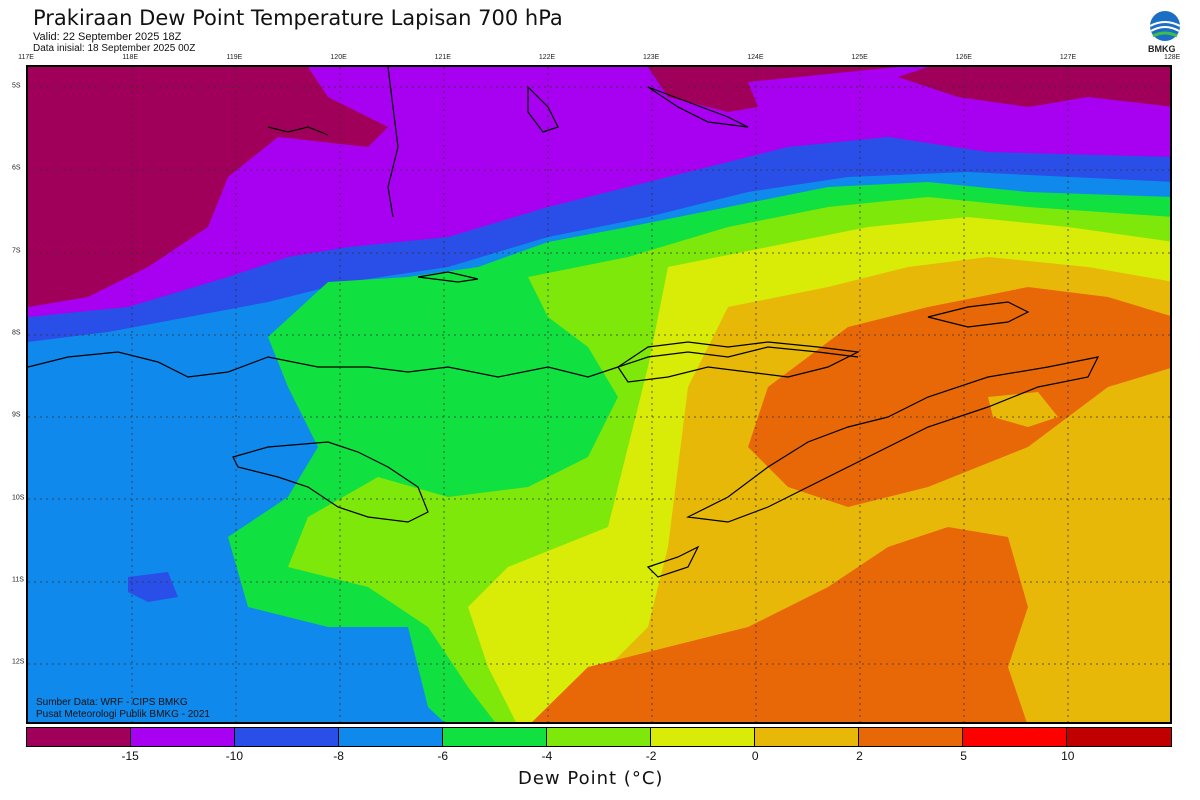 The image size is (1200, 800). Describe the element at coordinates (978, 314) in the screenshot. I see `wetar-coast` at that location.